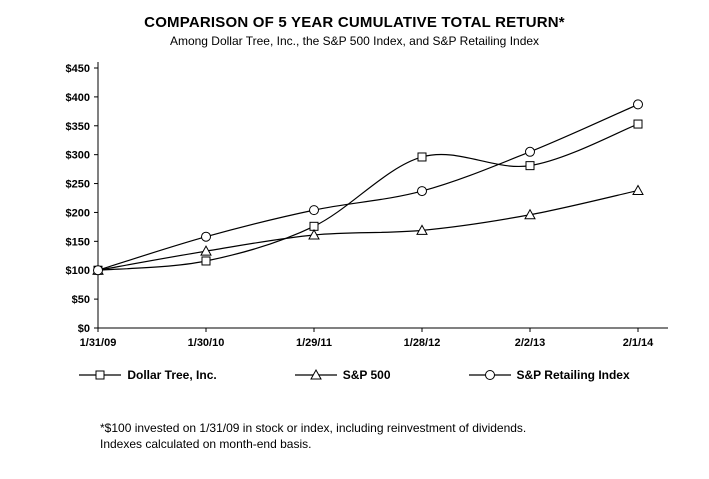 This screenshot has width=709, height=479. What do you see at coordinates (84, 329) in the screenshot?
I see `y-tick-label: $0` at bounding box center [84, 329].